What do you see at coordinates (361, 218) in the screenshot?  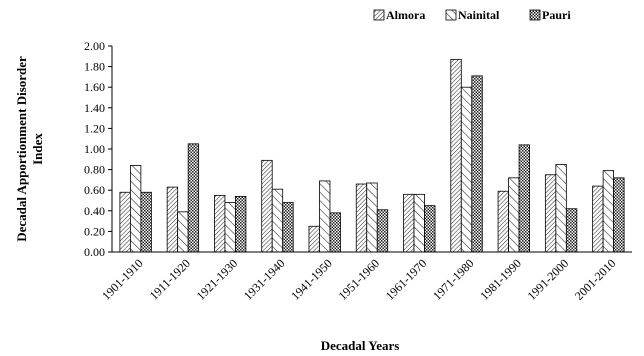 I see `bar-almora-1951-1960` at bounding box center [361, 218].